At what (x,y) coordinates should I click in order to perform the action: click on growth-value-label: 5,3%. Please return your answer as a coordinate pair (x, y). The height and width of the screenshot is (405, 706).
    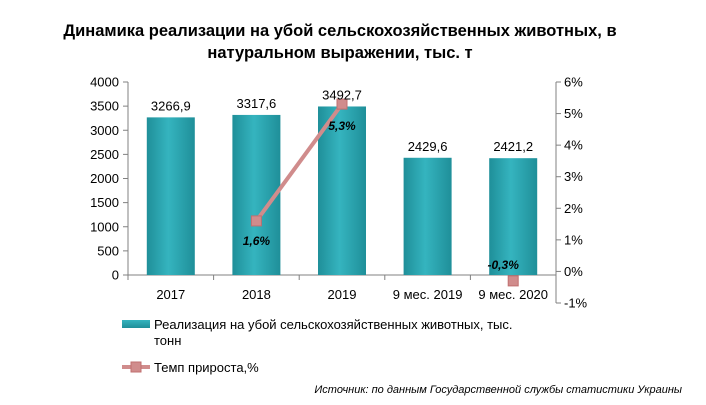
    Looking at the image, I should click on (342, 126).